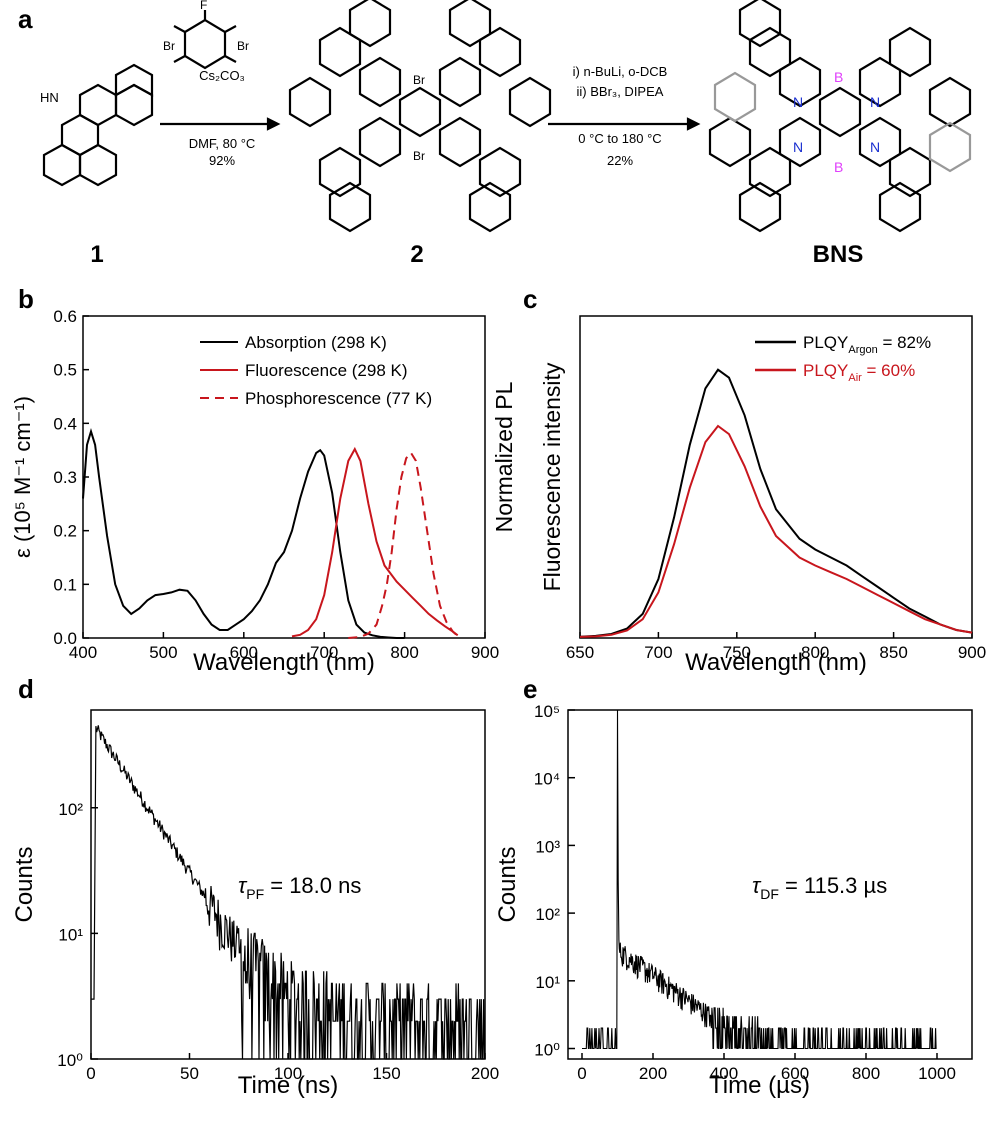 The height and width of the screenshot is (1129, 995). Describe the element at coordinates (838, 254) in the screenshot. I see `compound-label-bns: BNS` at that location.